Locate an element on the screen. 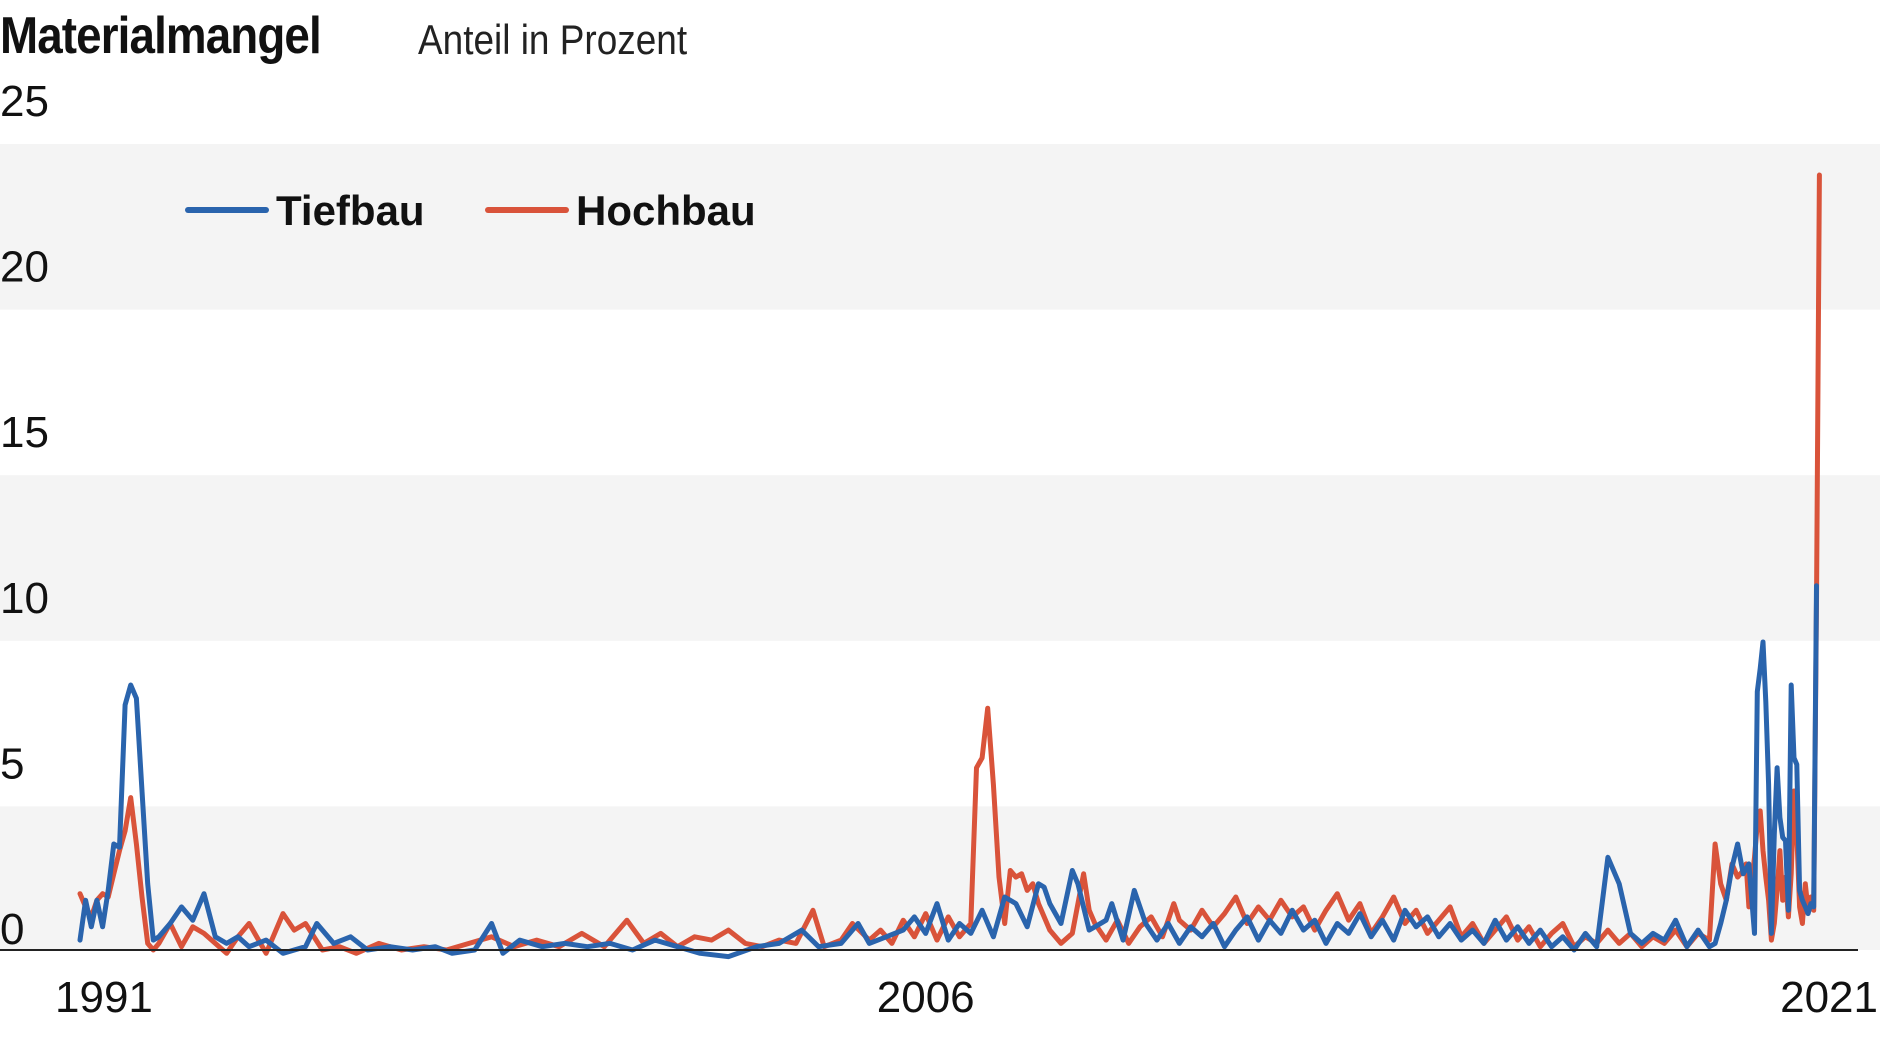  chart-subtitle: Anteil in Prozent is located at coordinates (553, 39).